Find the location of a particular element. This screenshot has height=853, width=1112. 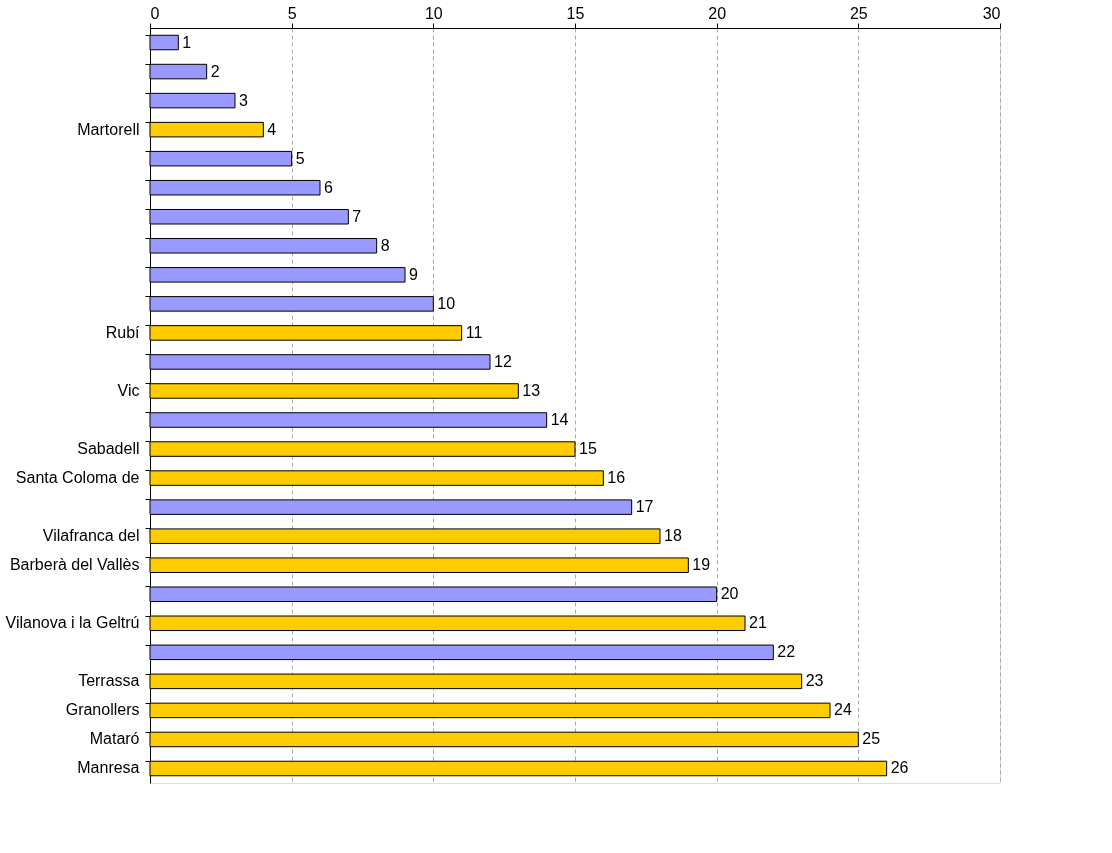

x-tick-label: 5 is located at coordinates (292, 13).